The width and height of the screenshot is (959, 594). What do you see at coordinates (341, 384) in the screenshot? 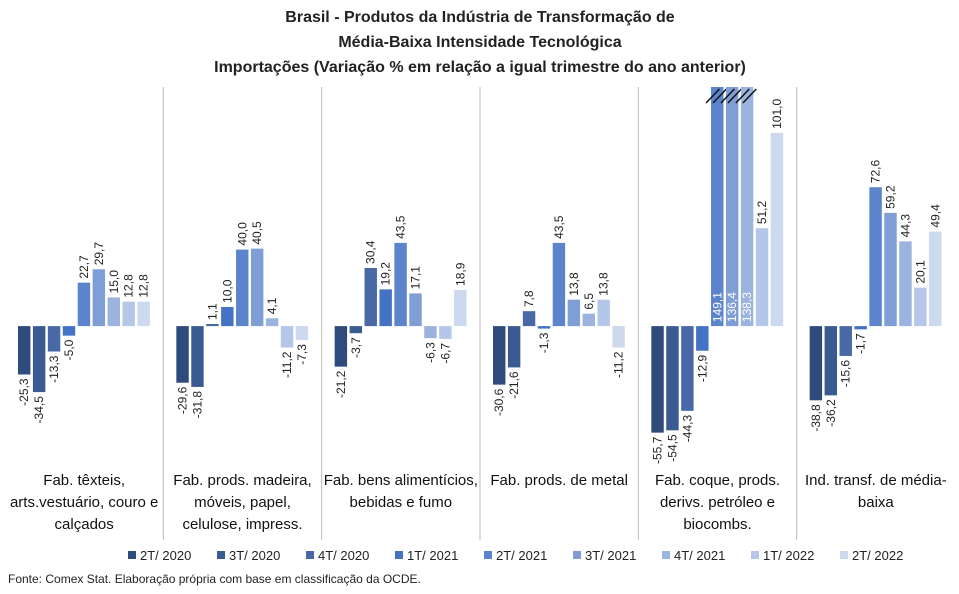
I see `data-label: -21,2` at bounding box center [341, 384].